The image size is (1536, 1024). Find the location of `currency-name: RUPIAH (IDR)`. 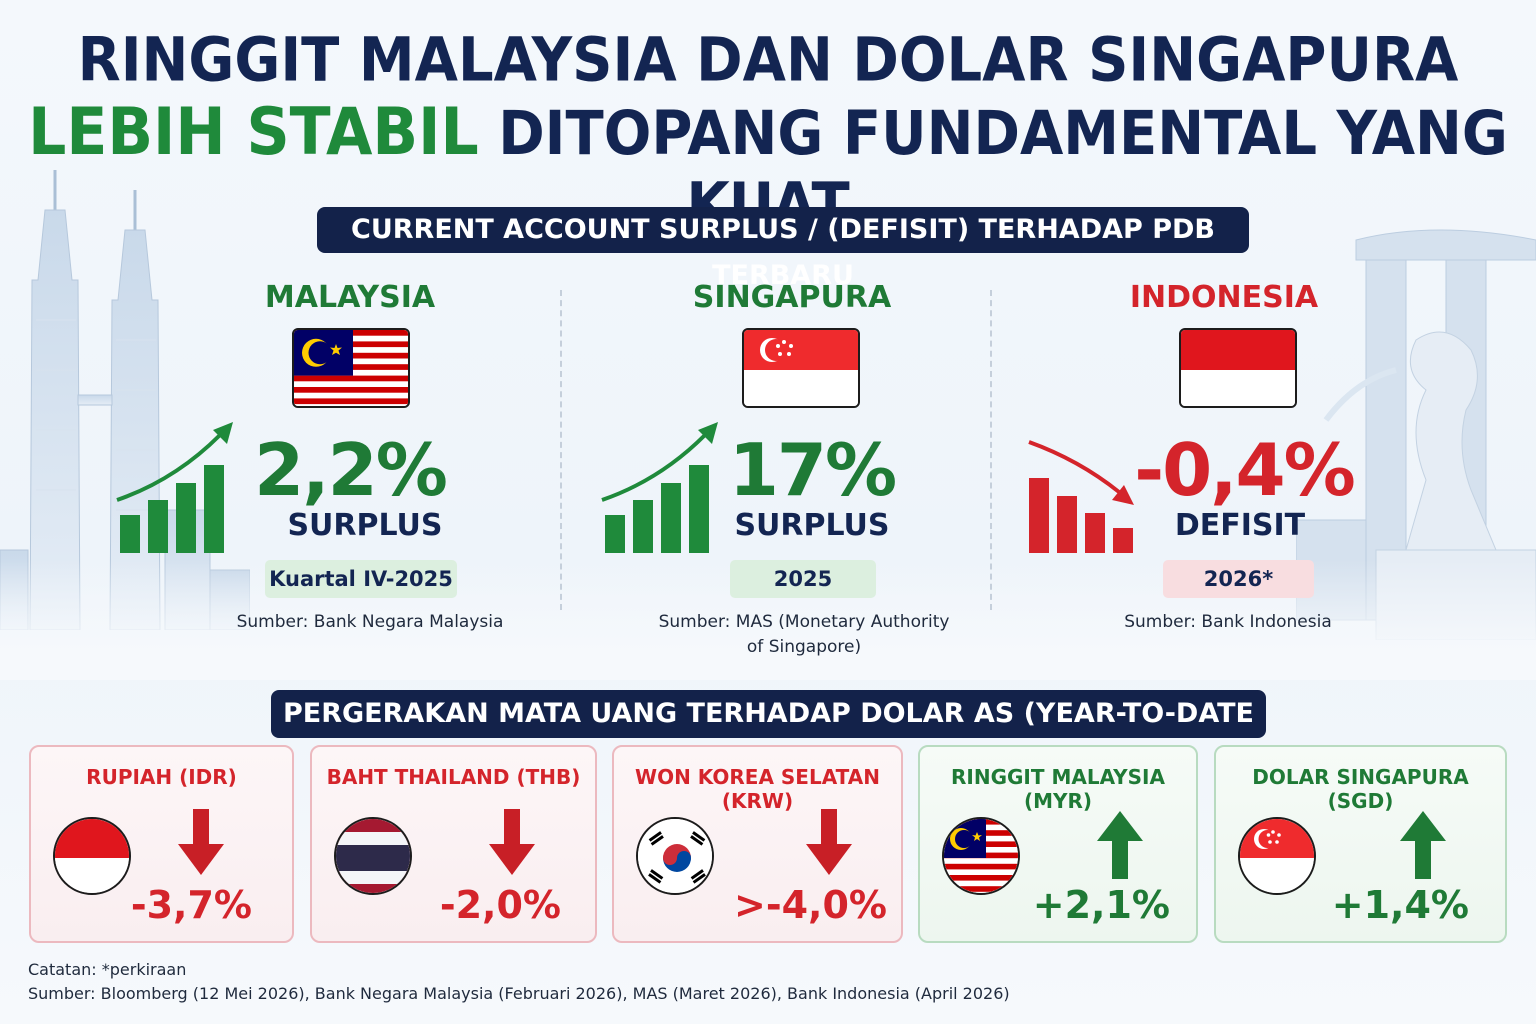

currency-name: RUPIAH (IDR) is located at coordinates (161, 777).